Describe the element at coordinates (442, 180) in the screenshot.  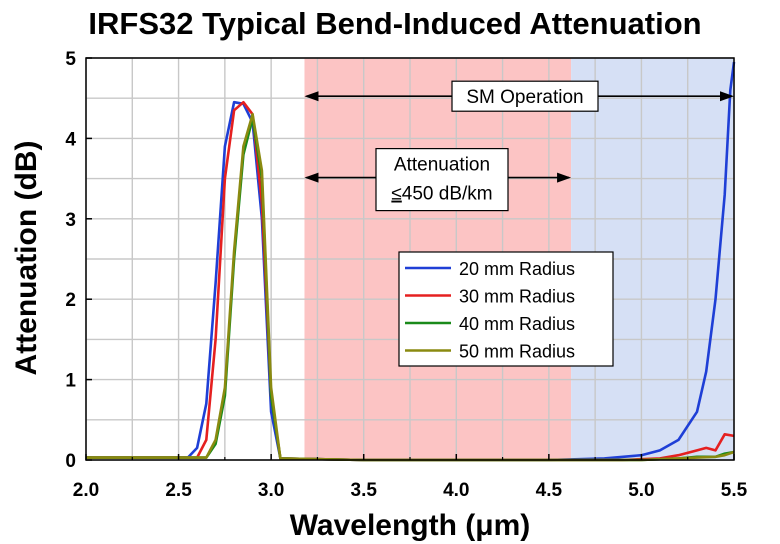
I see `attenuation-box` at that location.